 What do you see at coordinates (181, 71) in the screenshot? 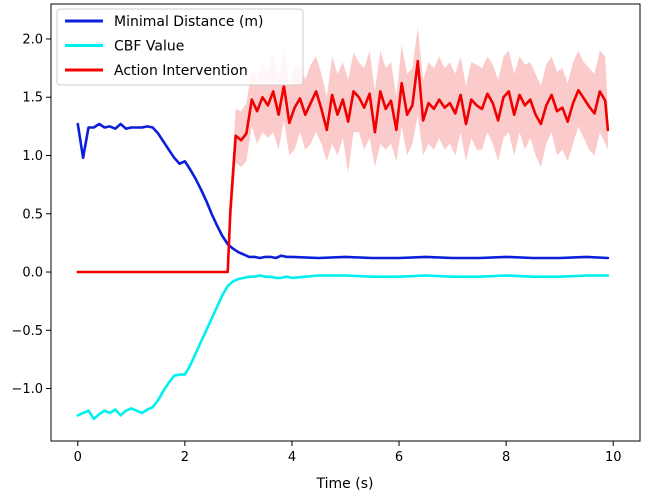
I see `legend-label-2: Action Intervention` at bounding box center [181, 71].